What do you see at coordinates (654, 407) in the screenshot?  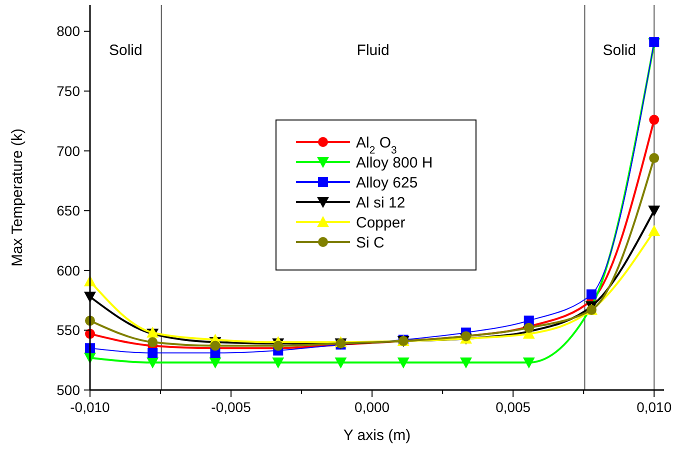 I see `x-tick-label: 0,010` at bounding box center [654, 407].